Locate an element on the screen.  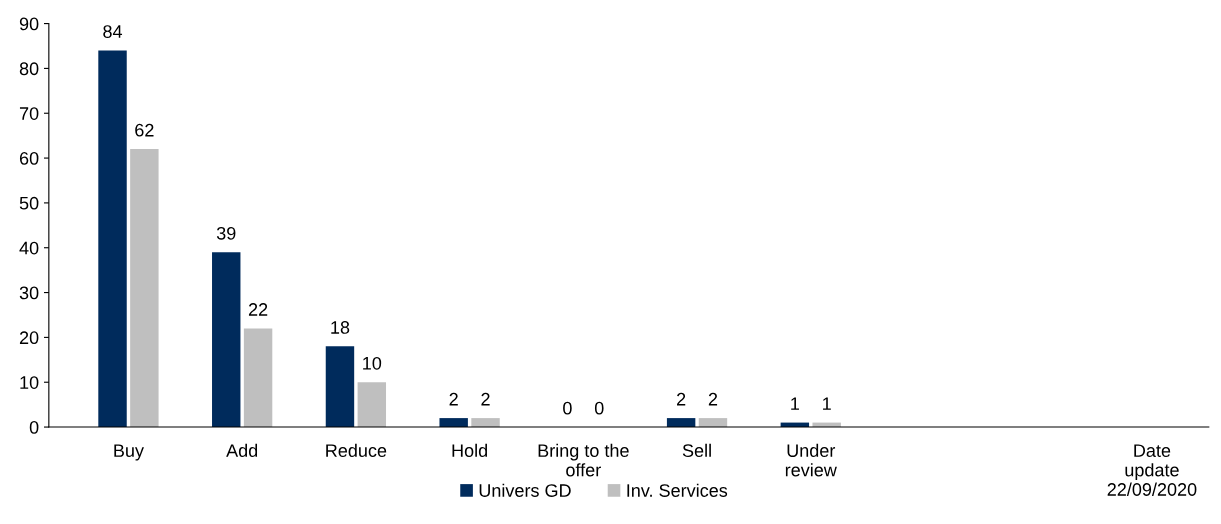
x-tick-label: Under review is located at coordinates (811, 460).